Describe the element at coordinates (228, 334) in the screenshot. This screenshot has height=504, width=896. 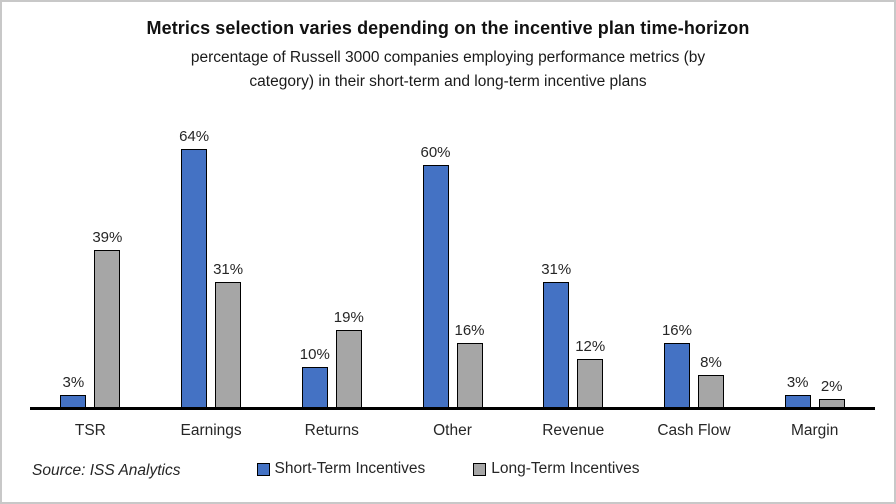
I see `bar-long-term-incentives-earnings: 31%` at that location.